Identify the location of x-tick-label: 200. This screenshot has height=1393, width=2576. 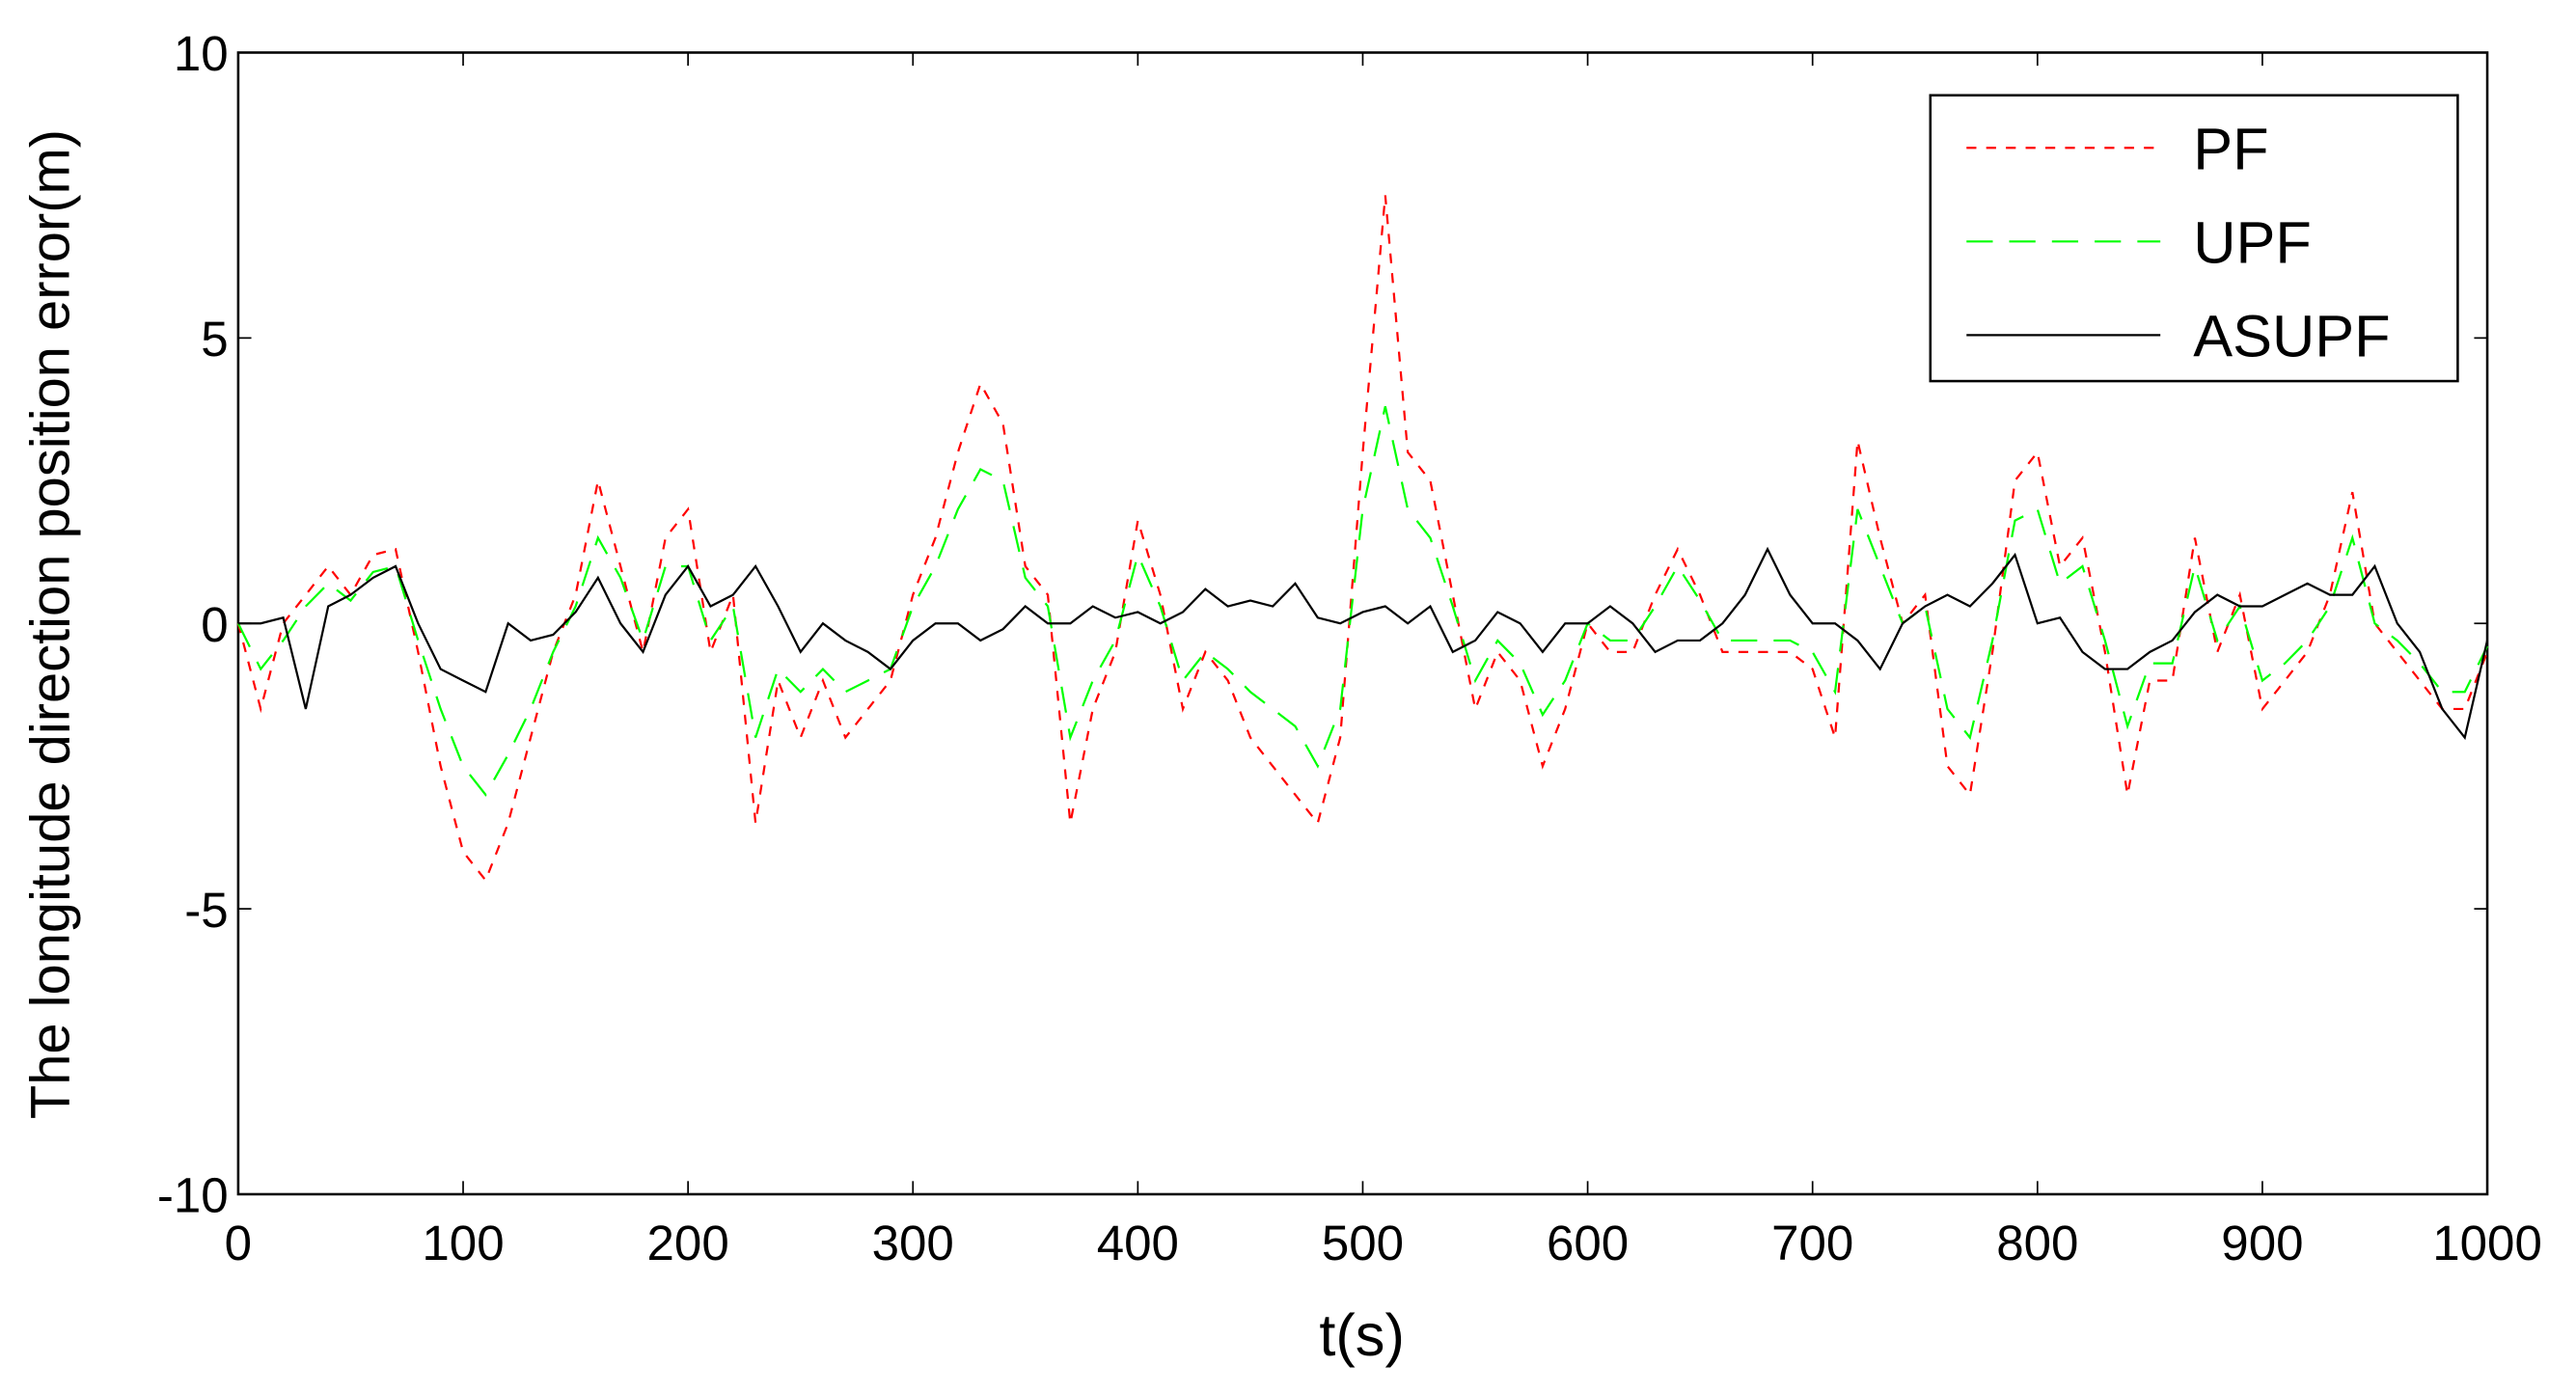
(688, 1242).